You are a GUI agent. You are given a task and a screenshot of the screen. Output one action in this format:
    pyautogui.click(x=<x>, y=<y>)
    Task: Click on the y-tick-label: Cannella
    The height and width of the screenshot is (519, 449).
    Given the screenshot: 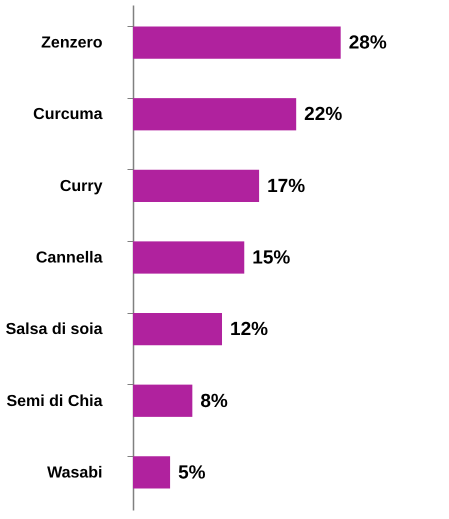 What is the action you would take?
    pyautogui.click(x=69, y=258)
    